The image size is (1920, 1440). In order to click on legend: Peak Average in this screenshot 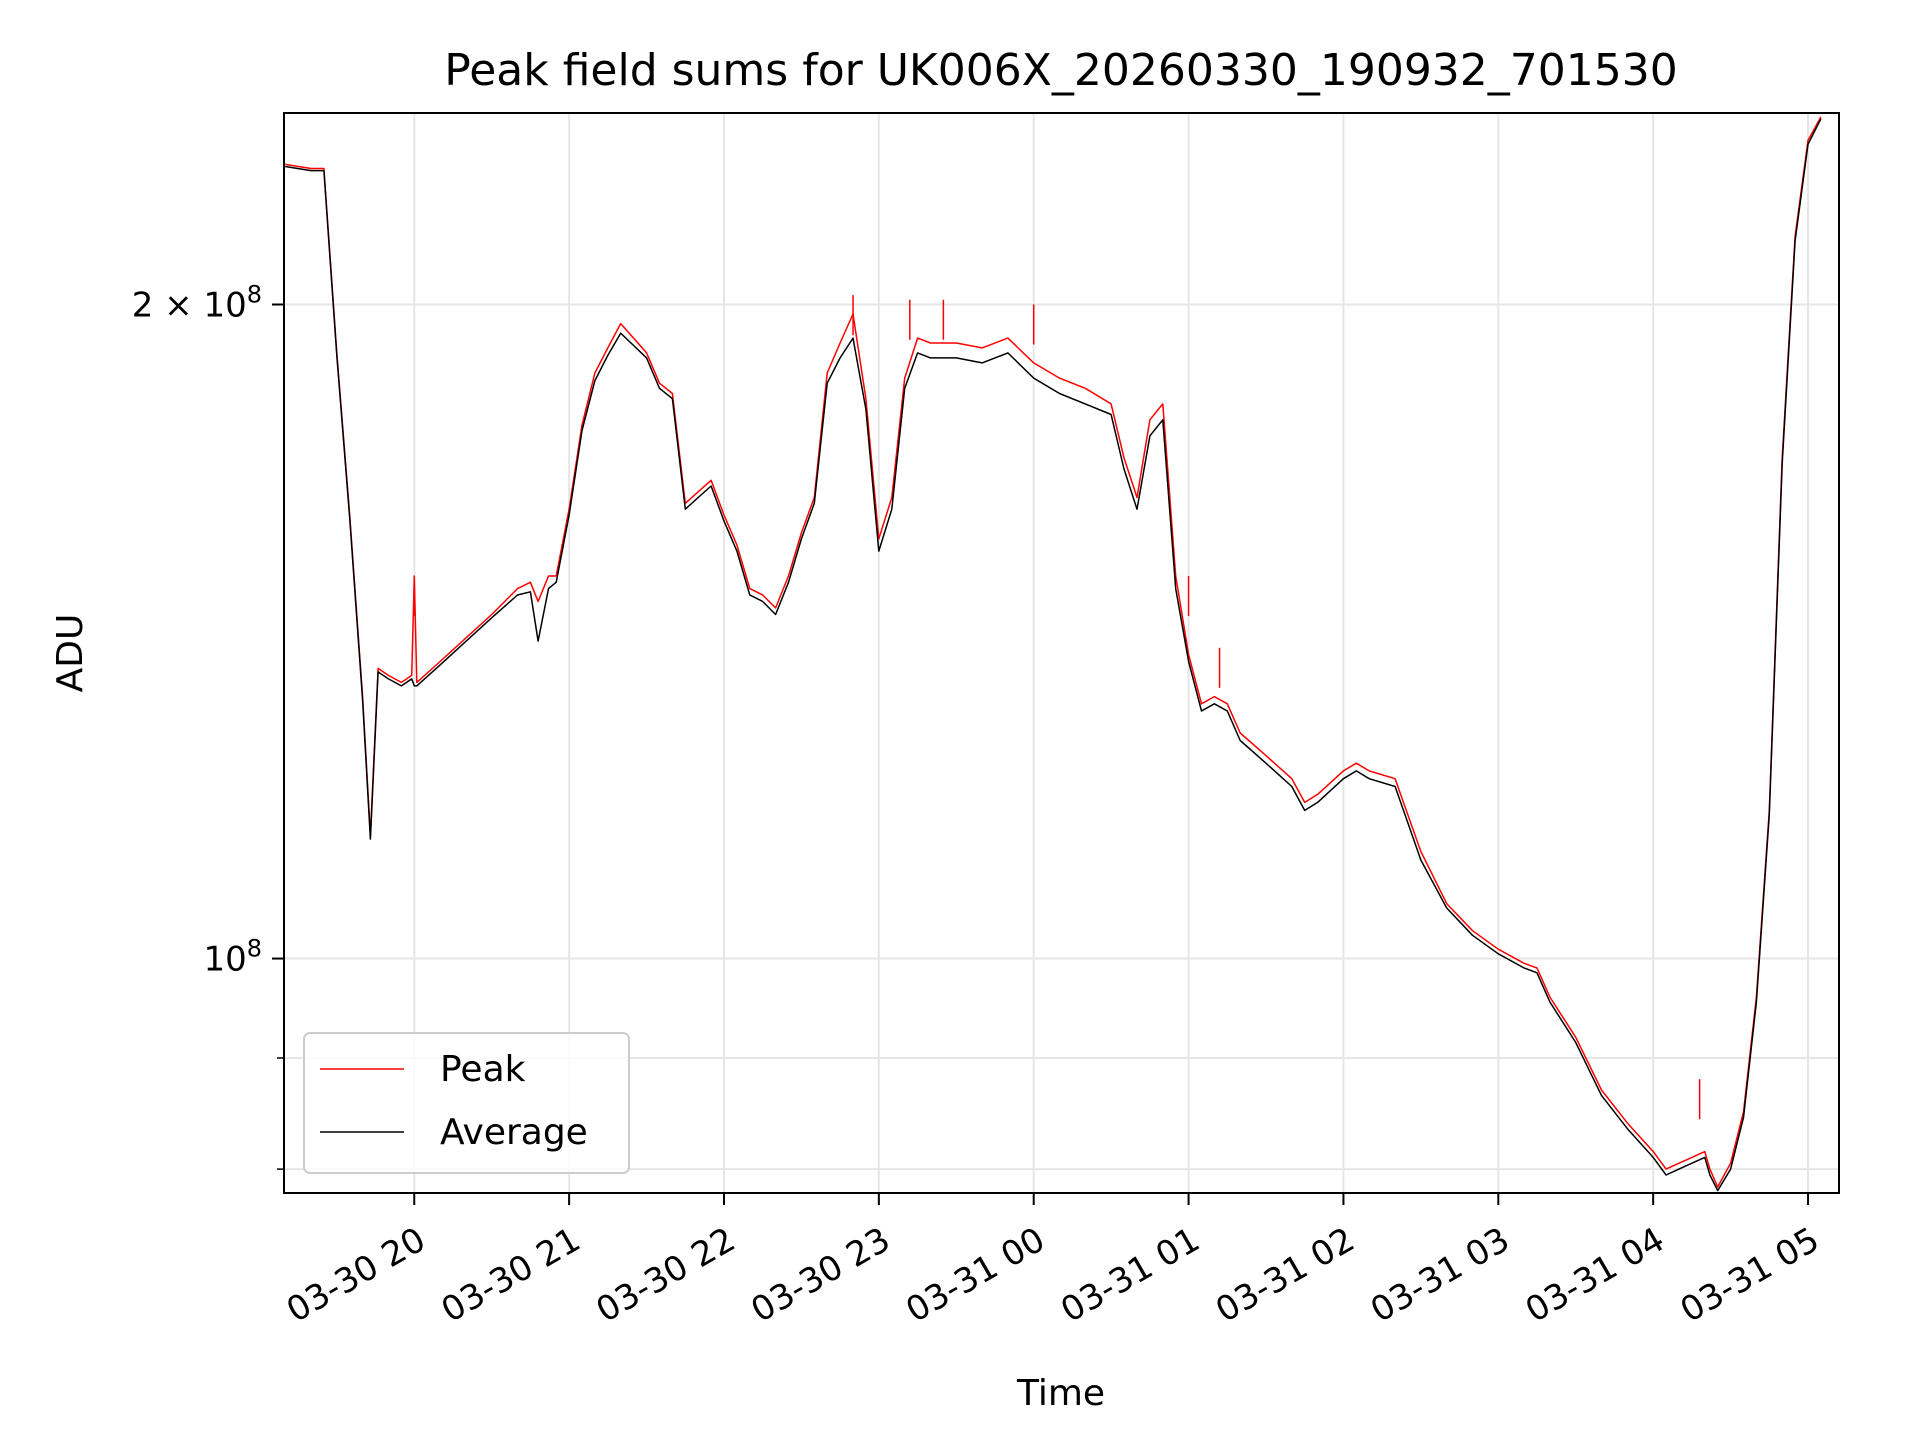, I will do `click(466, 1103)`.